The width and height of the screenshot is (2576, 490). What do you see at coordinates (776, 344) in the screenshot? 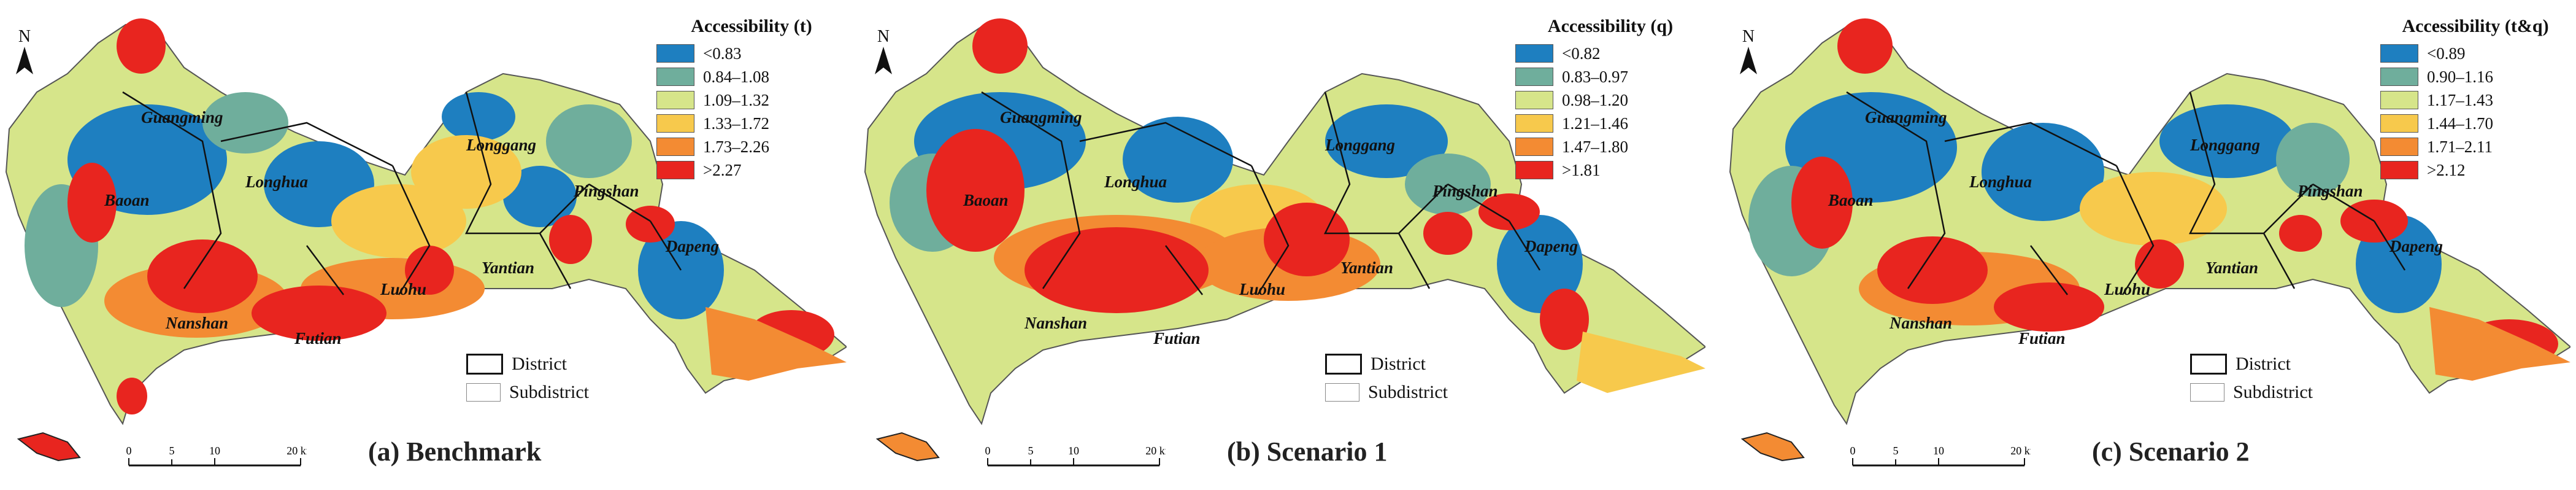
I see `zone-orange` at bounding box center [776, 344].